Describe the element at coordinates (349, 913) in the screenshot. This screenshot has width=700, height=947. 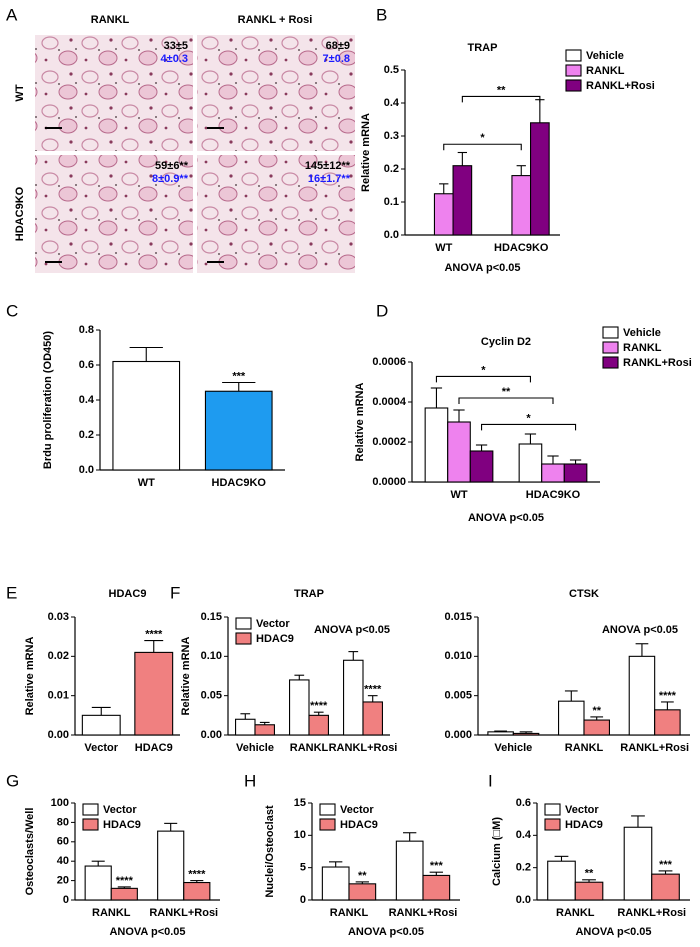
I see `x-tick-label: RANKL` at that location.